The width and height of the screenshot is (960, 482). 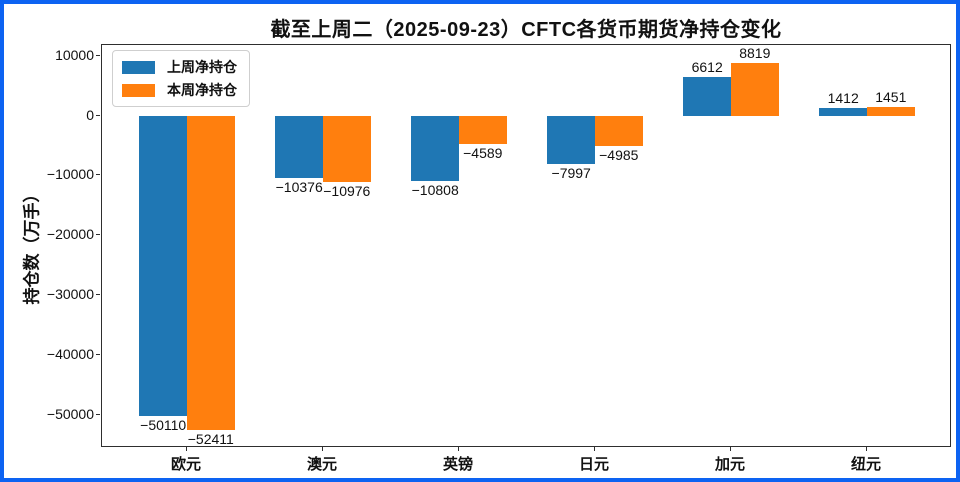 What do you see at coordinates (138, 67) in the screenshot?
I see `legend-swatch-last-week` at bounding box center [138, 67].